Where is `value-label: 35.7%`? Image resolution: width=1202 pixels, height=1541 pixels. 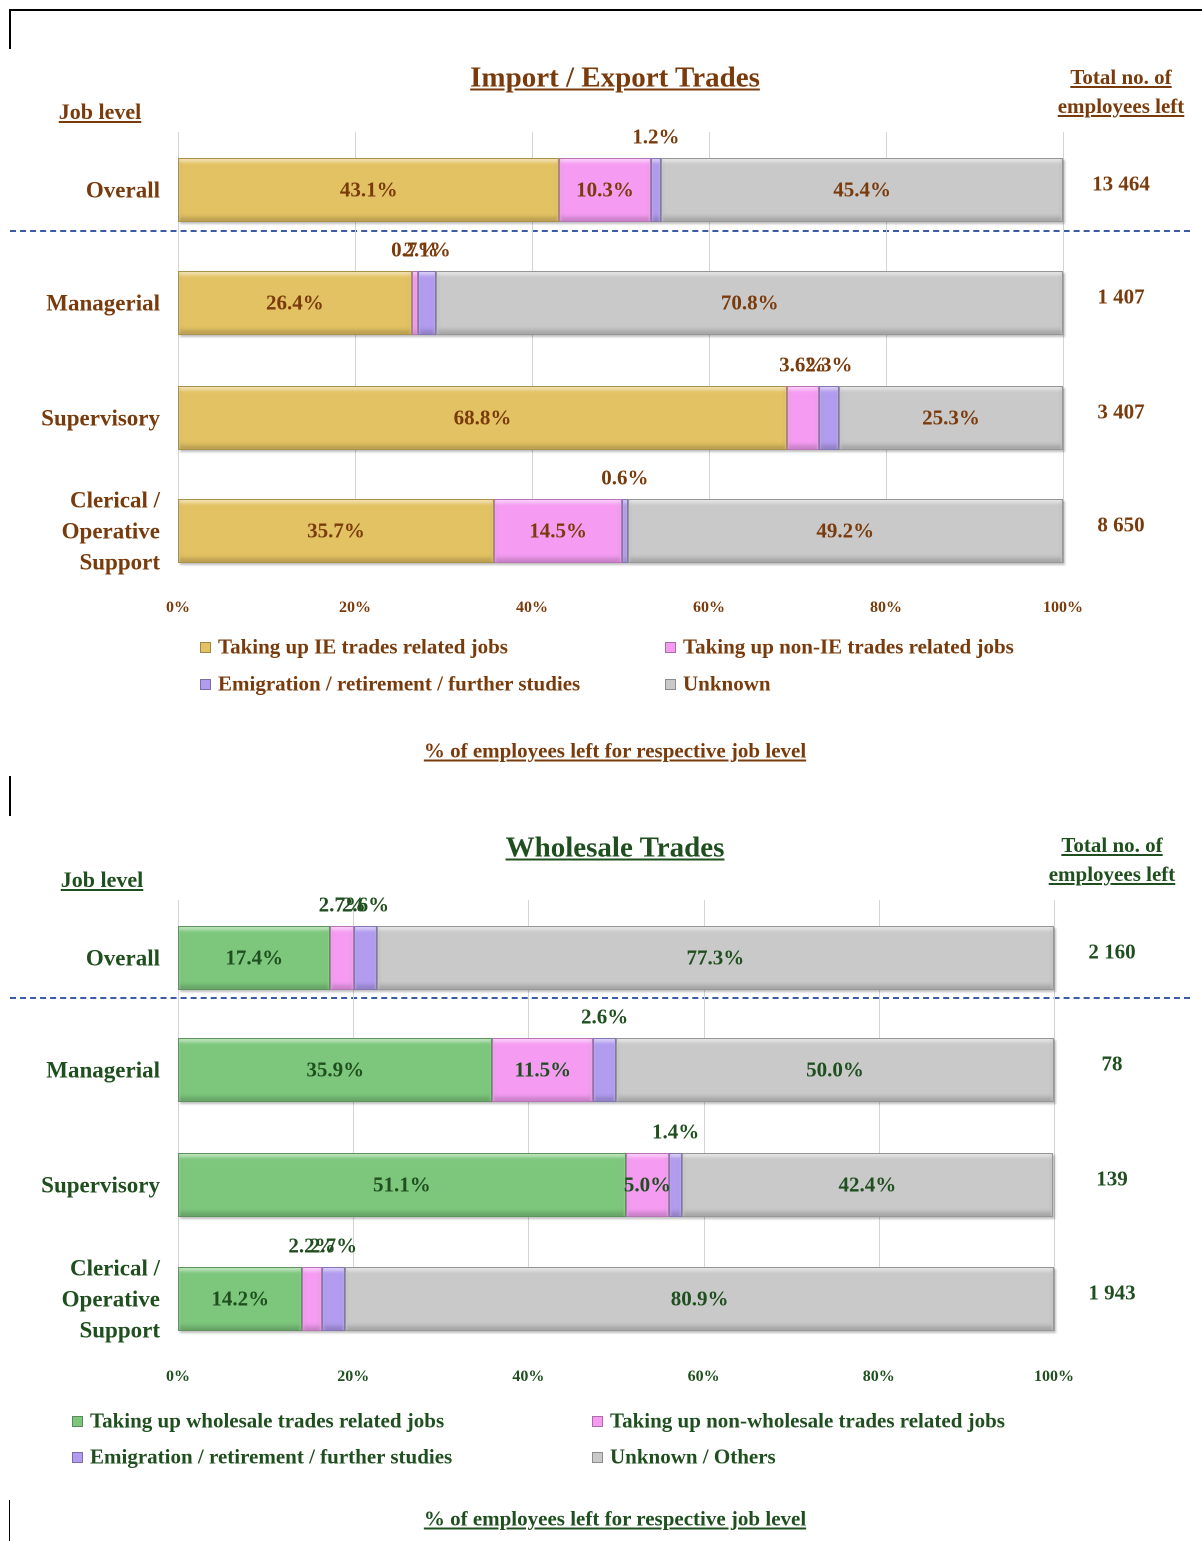 value-label: 35.7% is located at coordinates (336, 530).